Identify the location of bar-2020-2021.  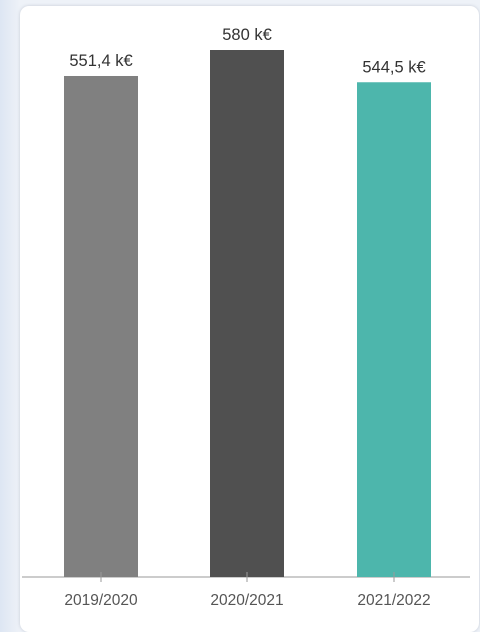
(247, 313).